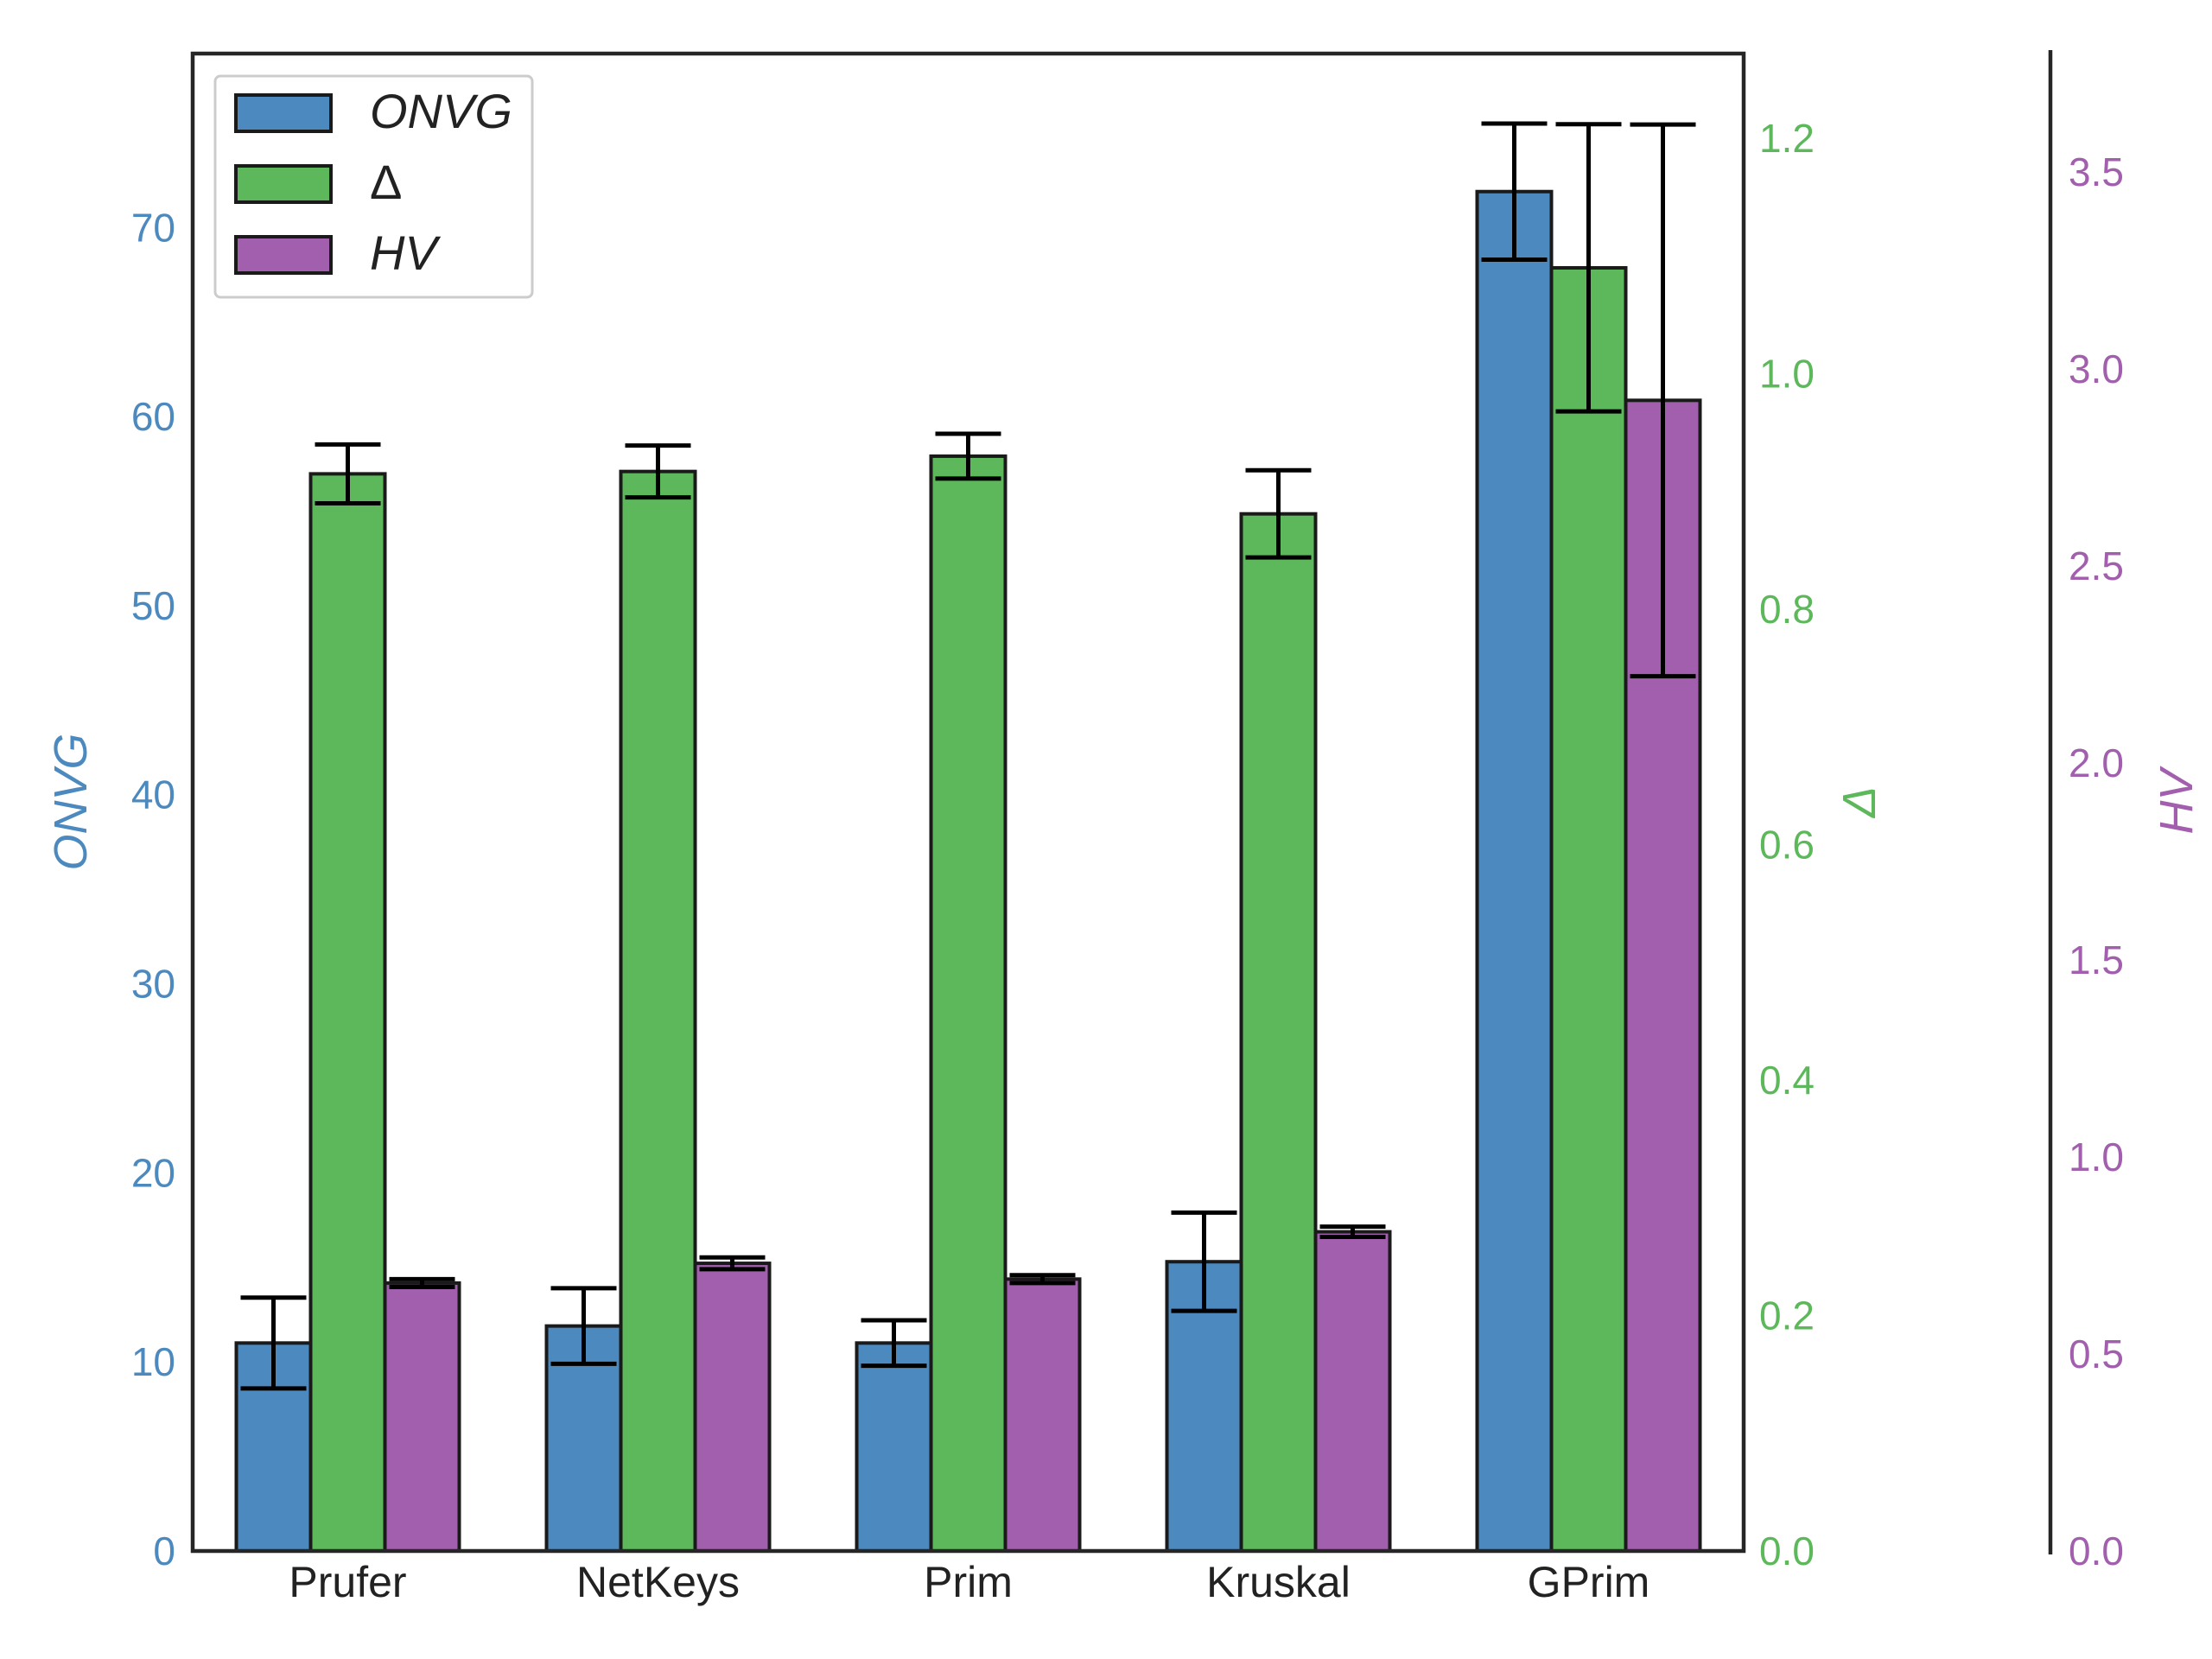 This screenshot has height=1659, width=2212. What do you see at coordinates (1278, 513) in the screenshot?
I see `error-bar-delta-kruskal` at bounding box center [1278, 513].